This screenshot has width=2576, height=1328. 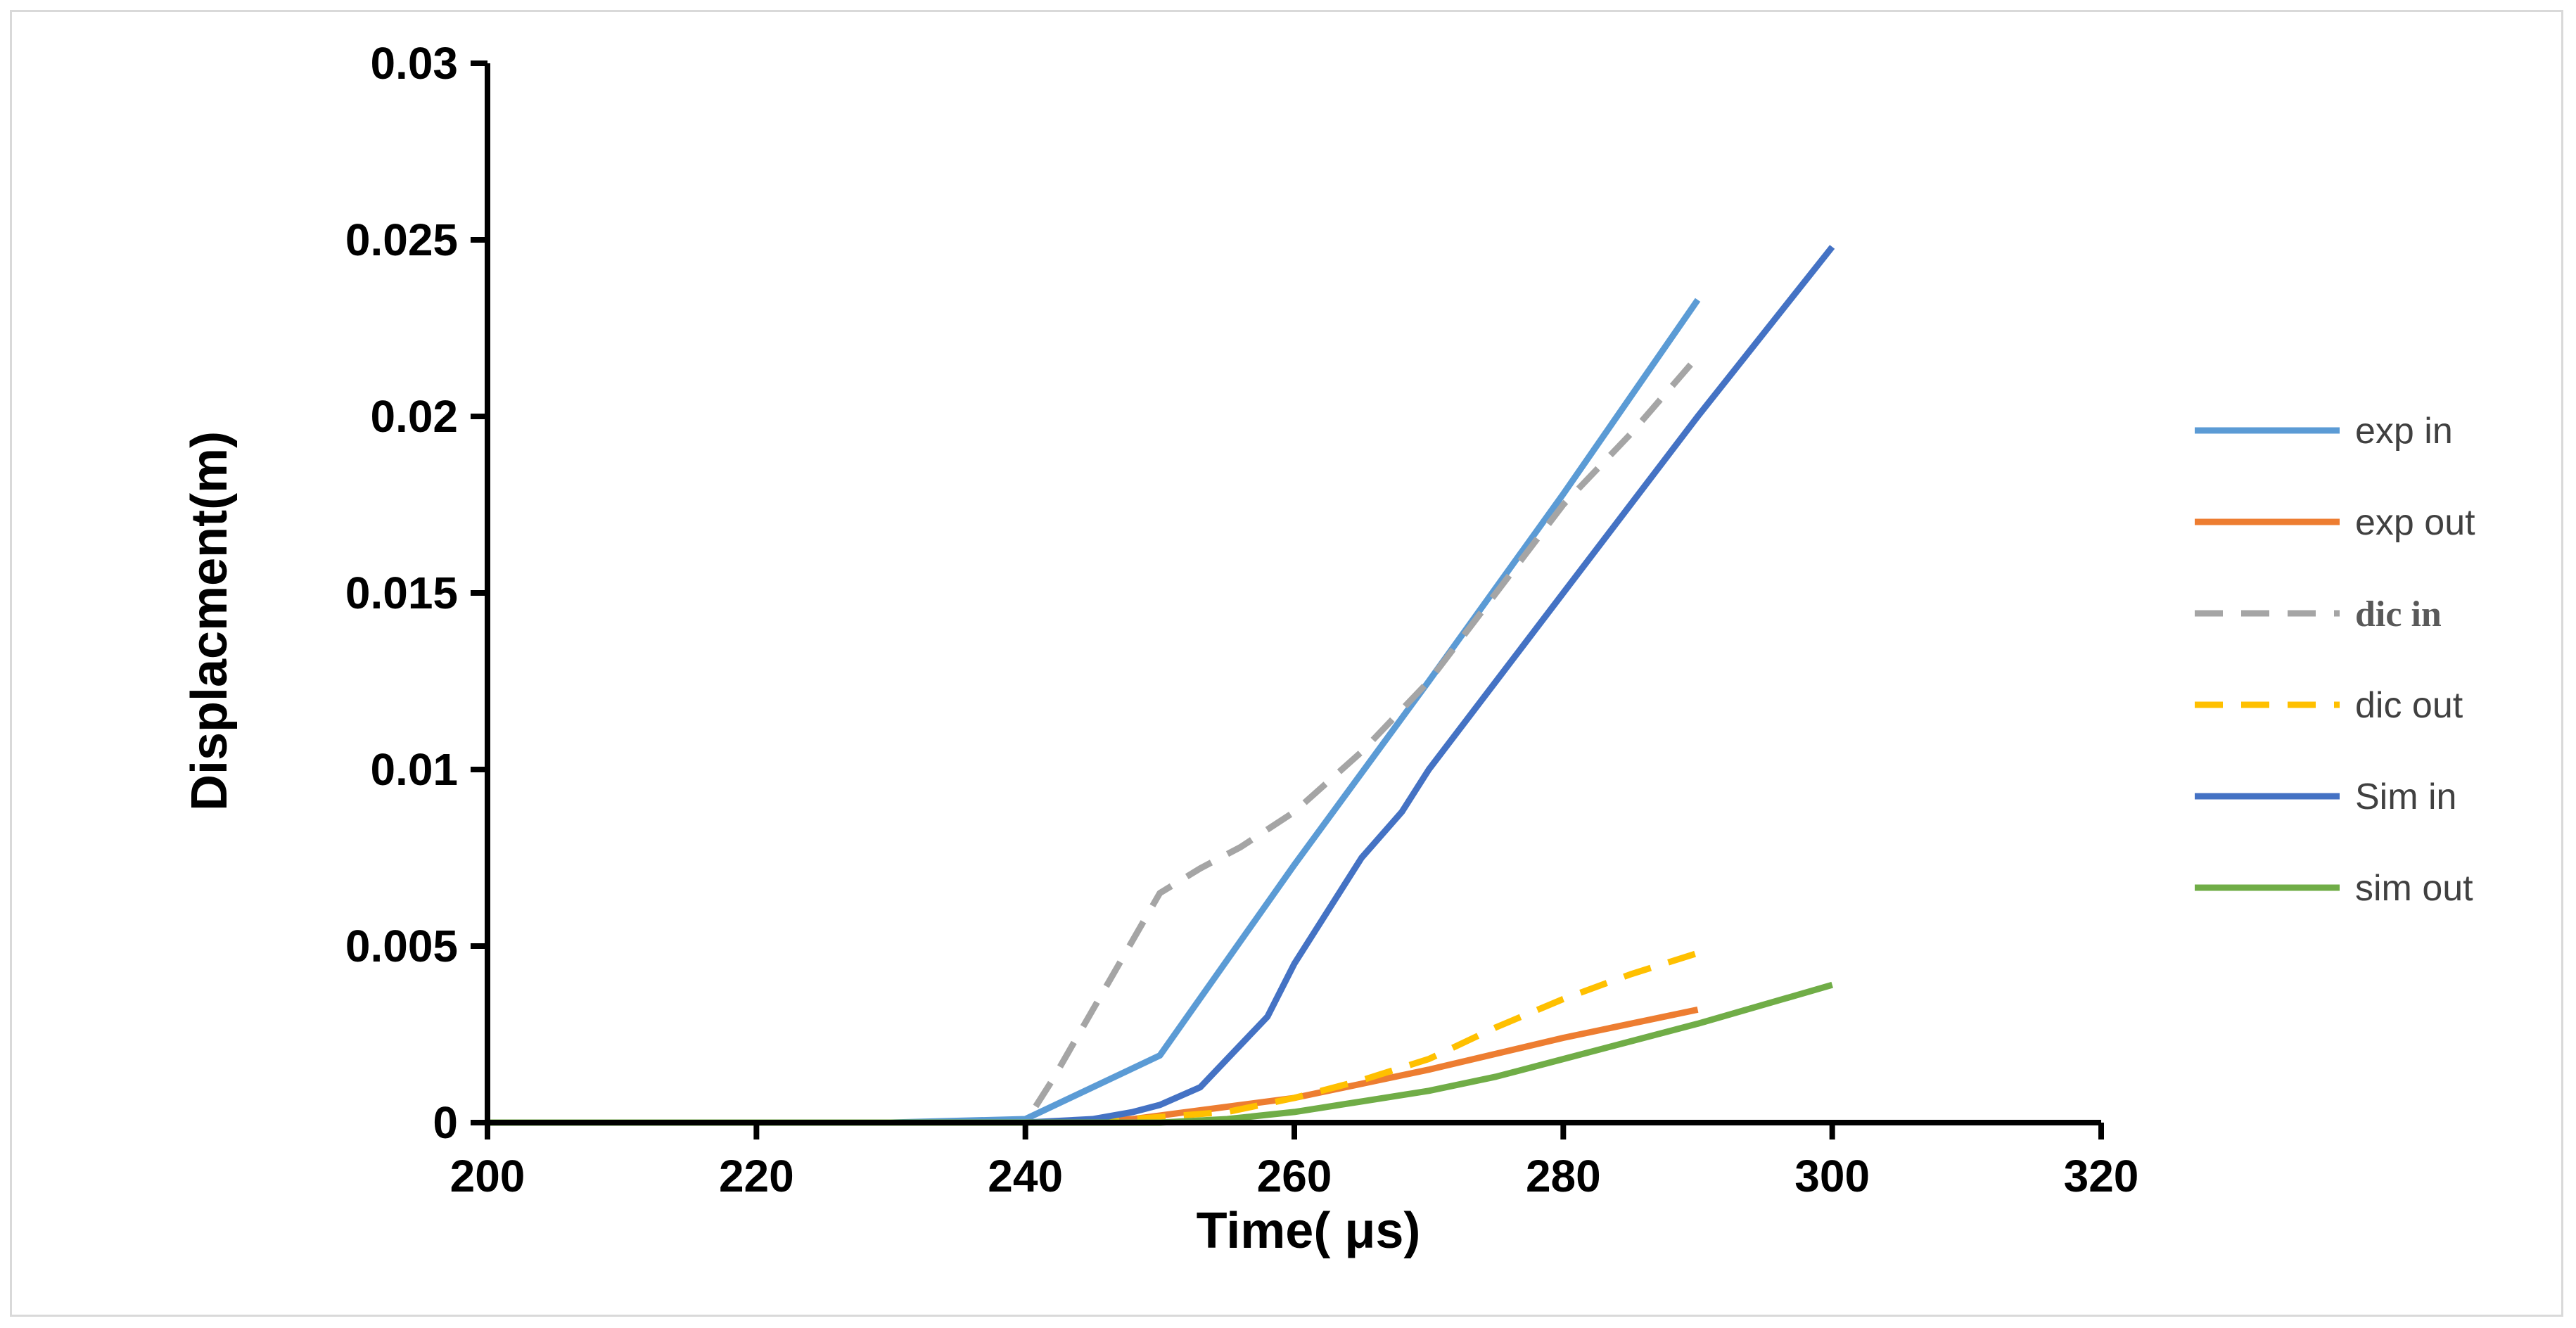 What do you see at coordinates (487, 1176) in the screenshot?
I see `x-tick-label: 200` at bounding box center [487, 1176].